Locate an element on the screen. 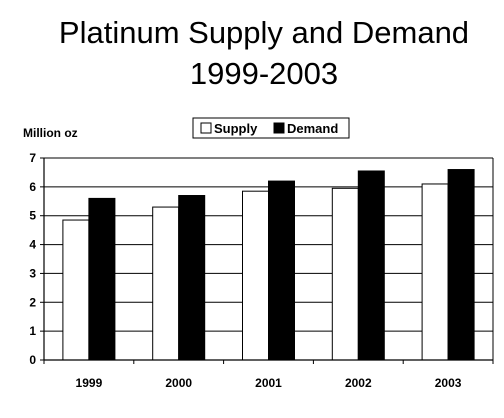  x-tick-label: 2001 is located at coordinates (268, 383).